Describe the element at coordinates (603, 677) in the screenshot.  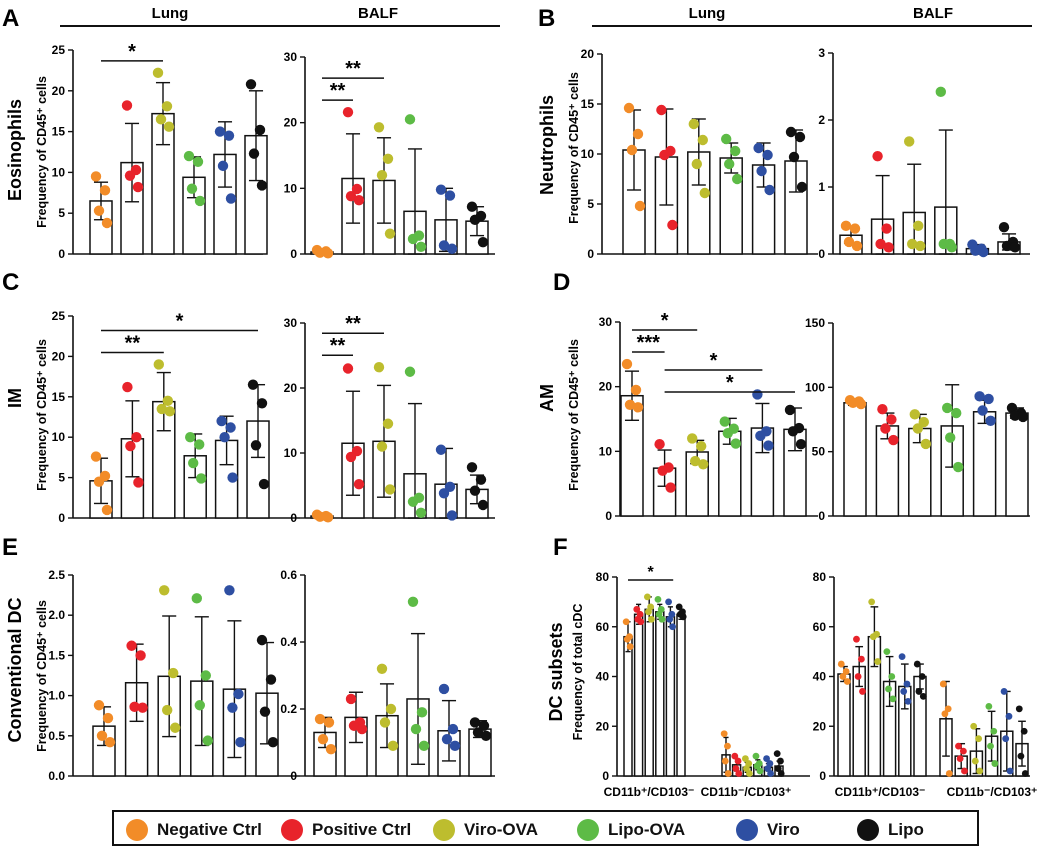
I see `y-tick-label: 40` at that location.